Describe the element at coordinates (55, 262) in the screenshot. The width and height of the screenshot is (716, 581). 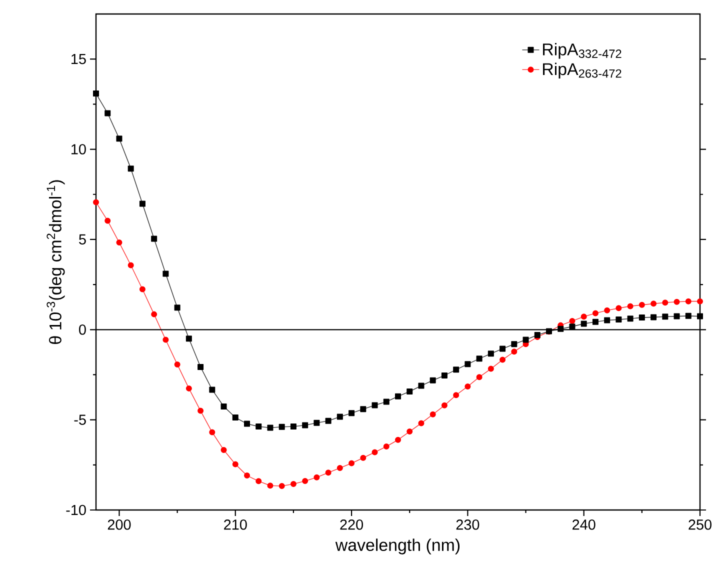
I see `y-axis-title: θ 10$^{-3}$(deg cm$^{2}$dmol$^{-1}$)` at that location.